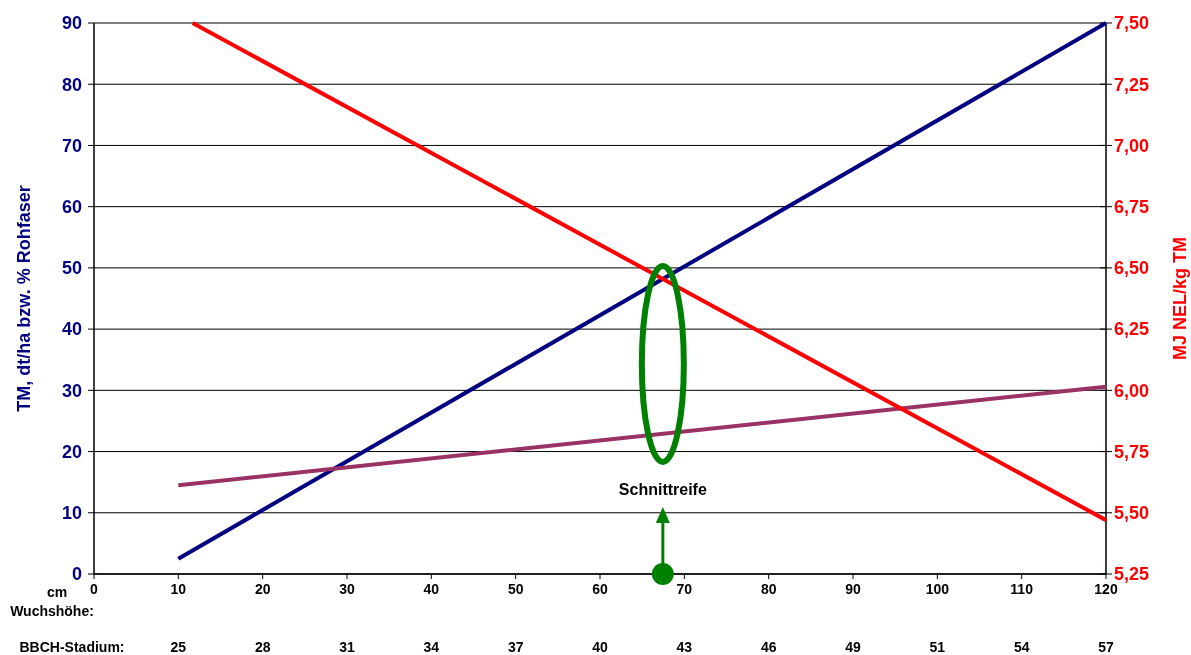 The height and width of the screenshot is (655, 1191). I want to click on y-tick-label: 90, so click(71, 23).